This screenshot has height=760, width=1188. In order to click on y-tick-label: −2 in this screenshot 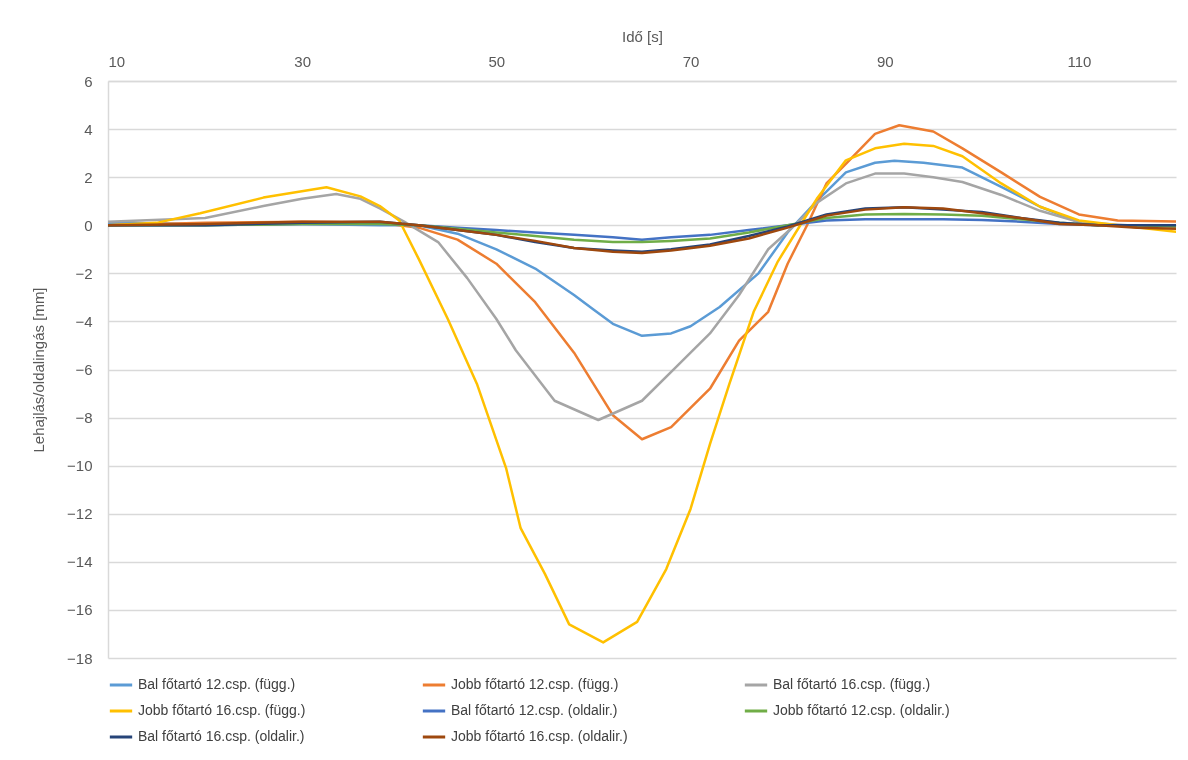, I will do `click(84, 273)`.